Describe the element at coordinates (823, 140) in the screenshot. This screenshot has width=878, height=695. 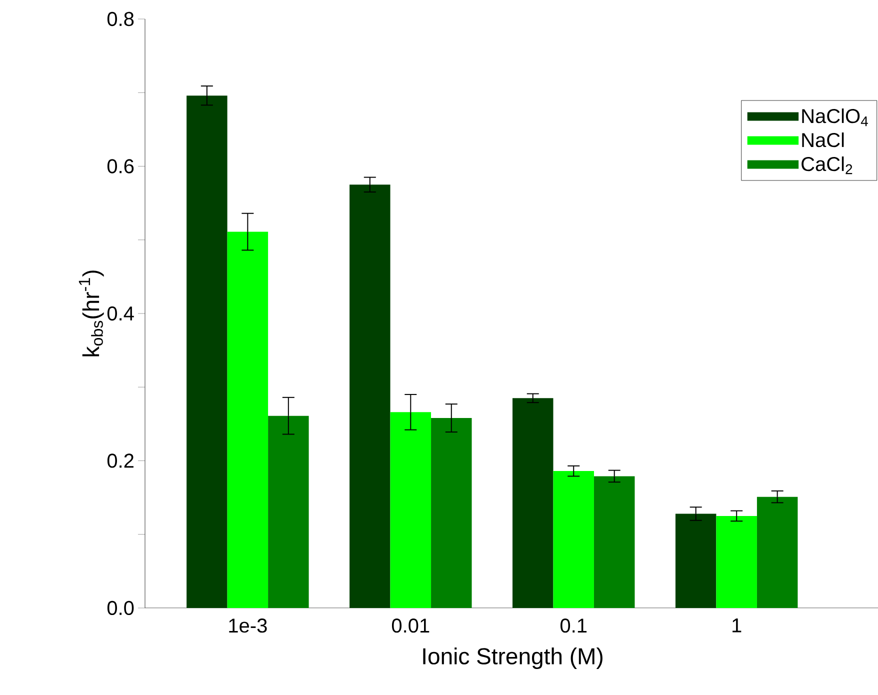
I see `legend-label: NaCl` at that location.